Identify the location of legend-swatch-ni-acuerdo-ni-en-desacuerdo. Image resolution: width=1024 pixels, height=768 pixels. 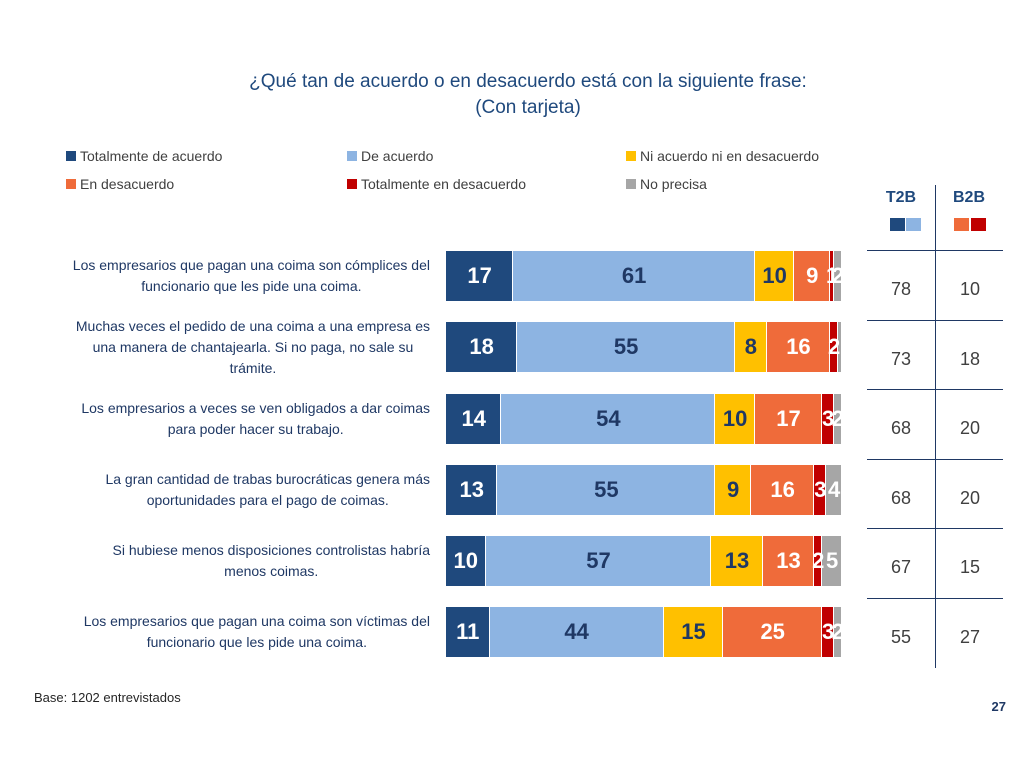
(631, 156).